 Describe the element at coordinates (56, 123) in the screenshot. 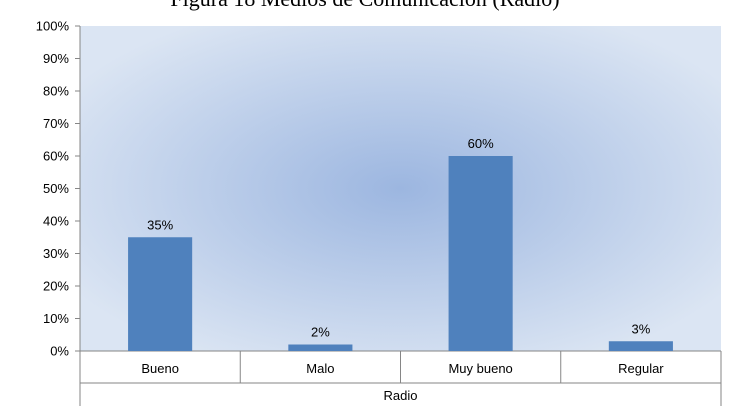

I see `y-tick-label: 70%` at that location.